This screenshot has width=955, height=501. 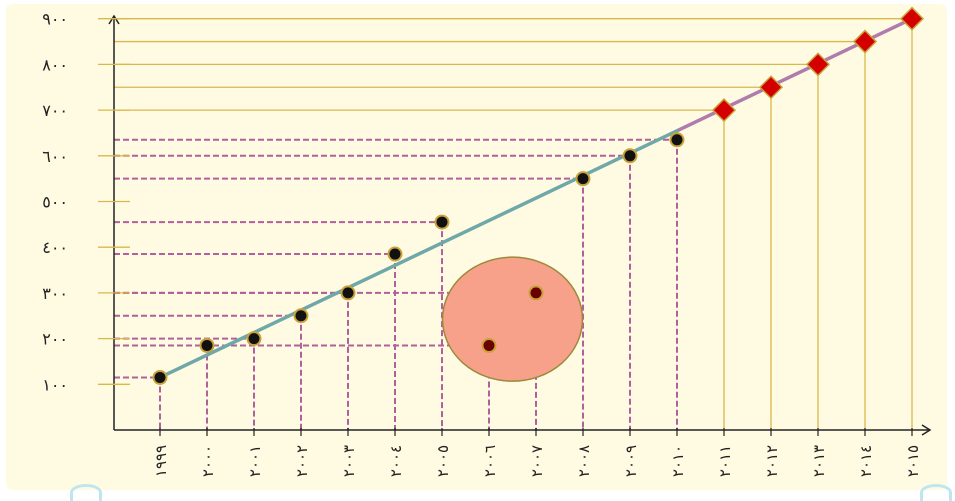 I want to click on x-tick-label: ٢٠٠٨, so click(x=584, y=461).